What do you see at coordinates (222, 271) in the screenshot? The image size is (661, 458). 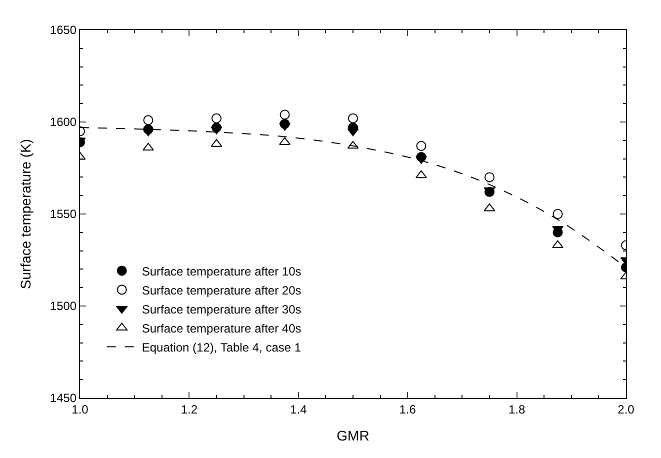 I see `legend-label: Surface temperature after 10s` at bounding box center [222, 271].